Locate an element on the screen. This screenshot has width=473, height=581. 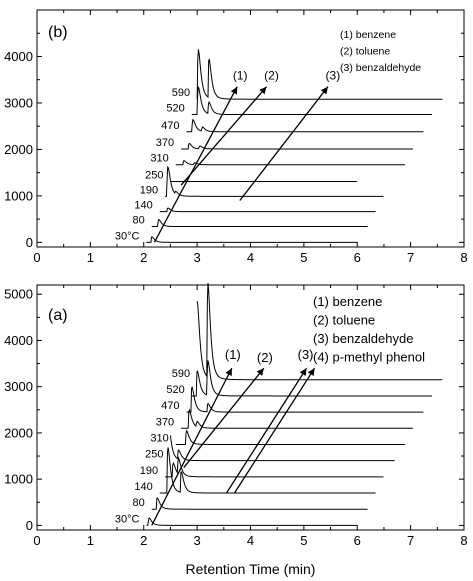
x-axis-title: Retention Time (min) is located at coordinates (251, 569).